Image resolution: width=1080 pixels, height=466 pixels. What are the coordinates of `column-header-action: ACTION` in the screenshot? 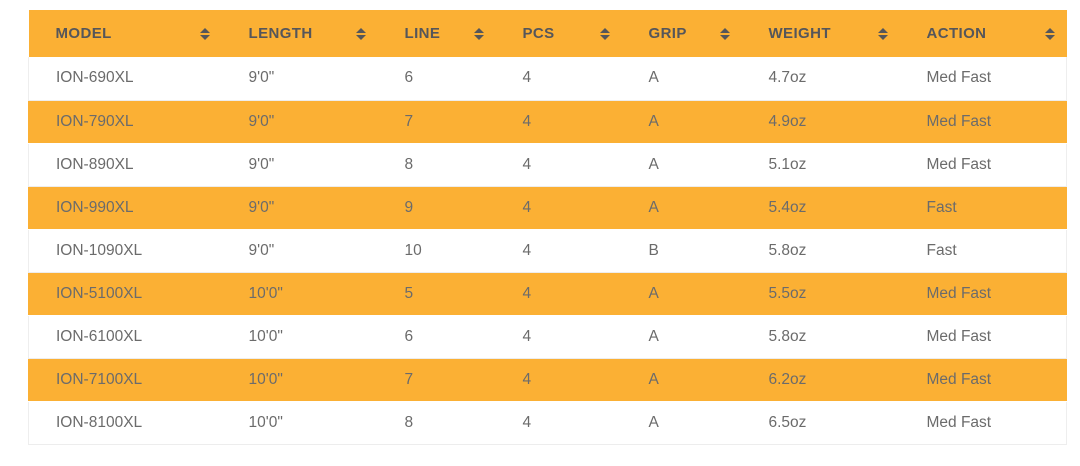 It's located at (983, 33).